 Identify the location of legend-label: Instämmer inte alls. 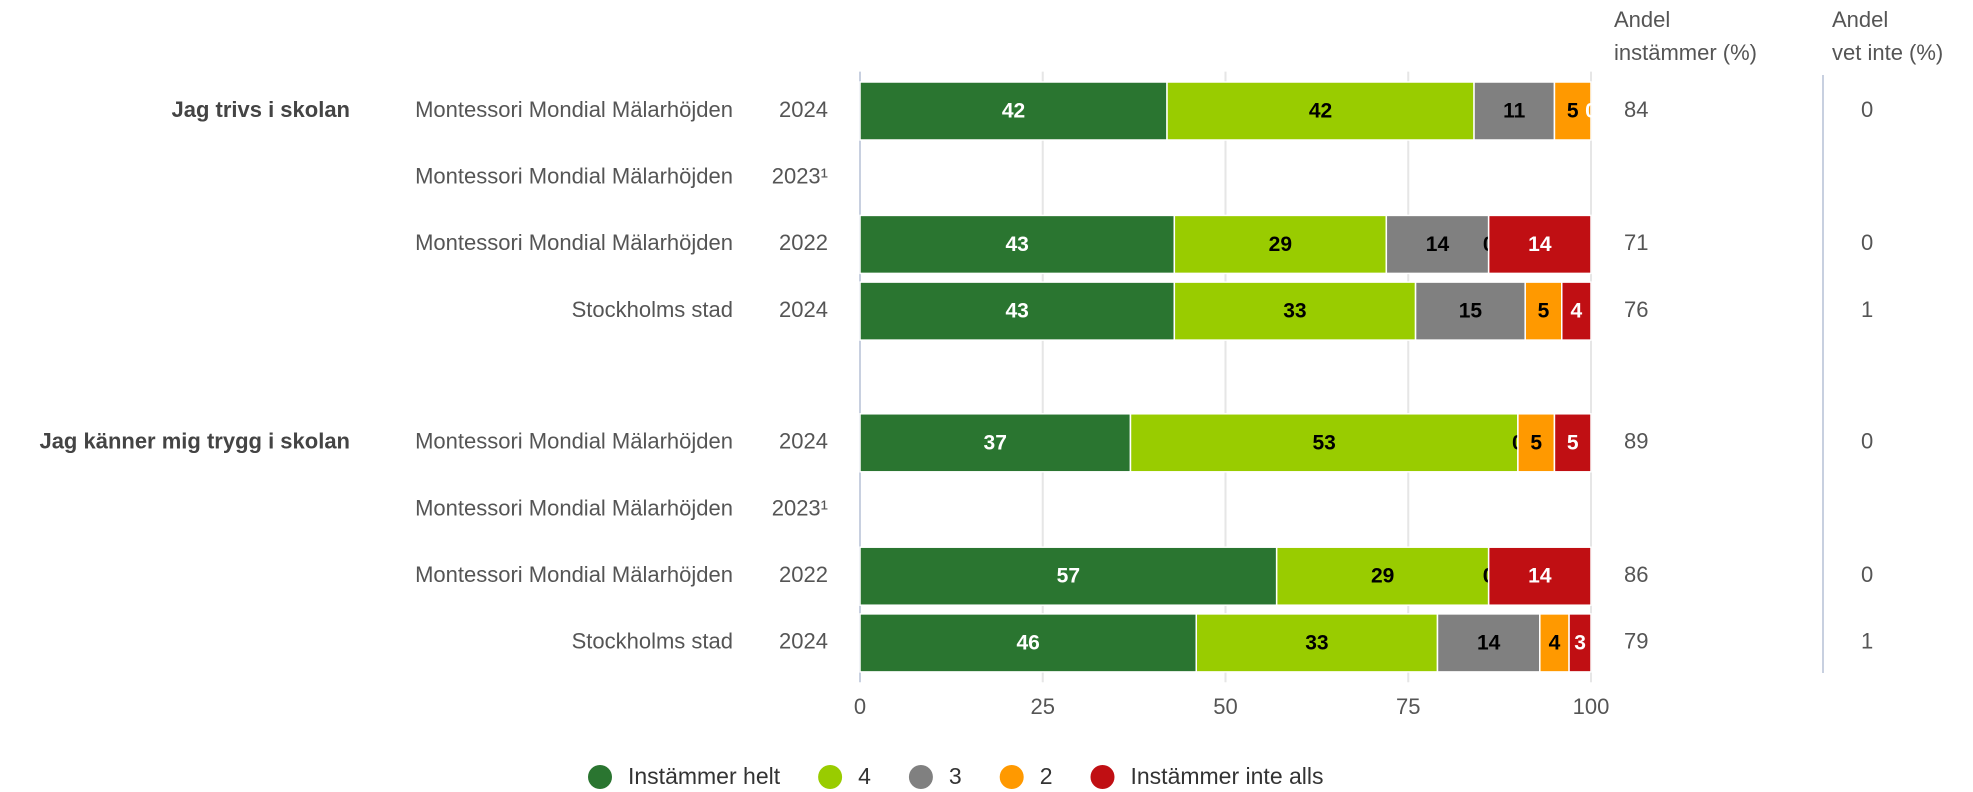
(1227, 776).